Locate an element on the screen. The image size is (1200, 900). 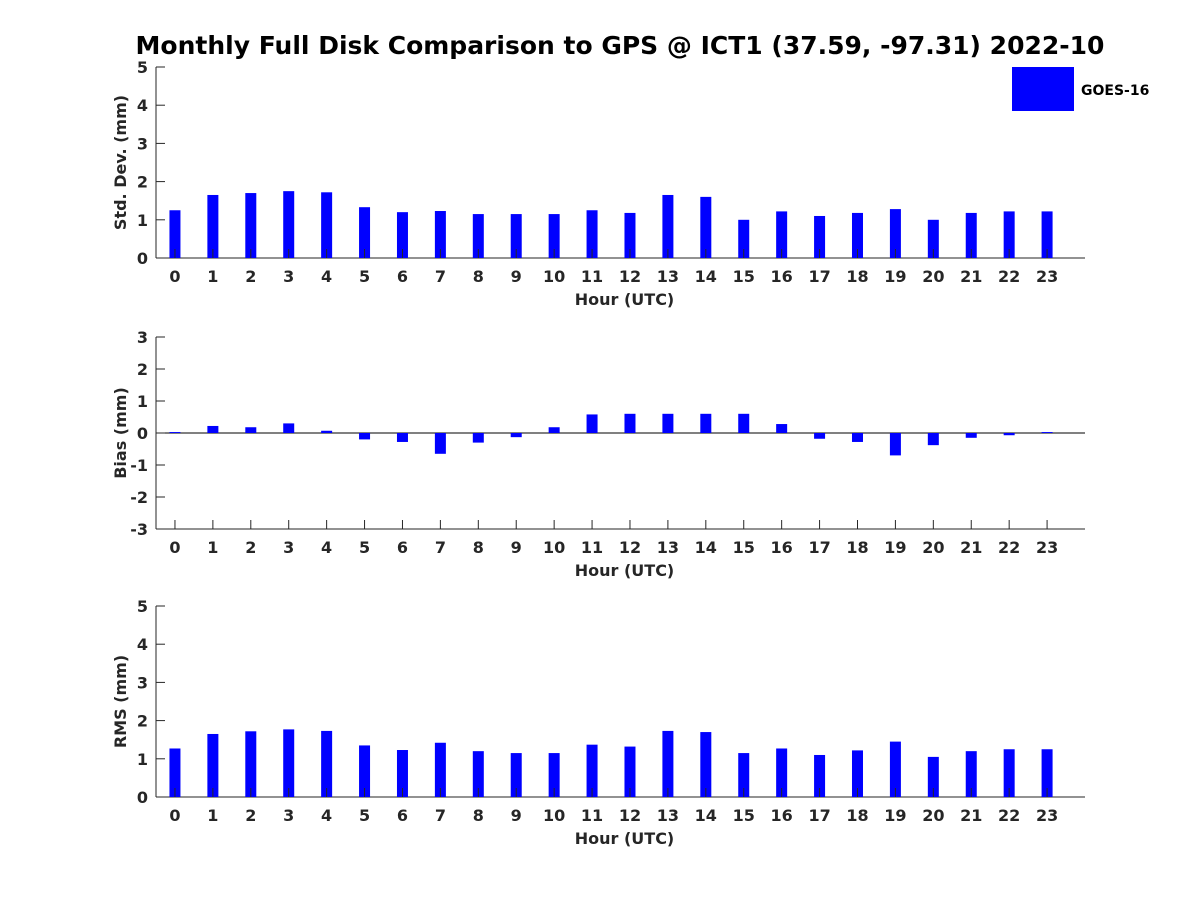
x-tick-label: 7 is located at coordinates (440, 276).